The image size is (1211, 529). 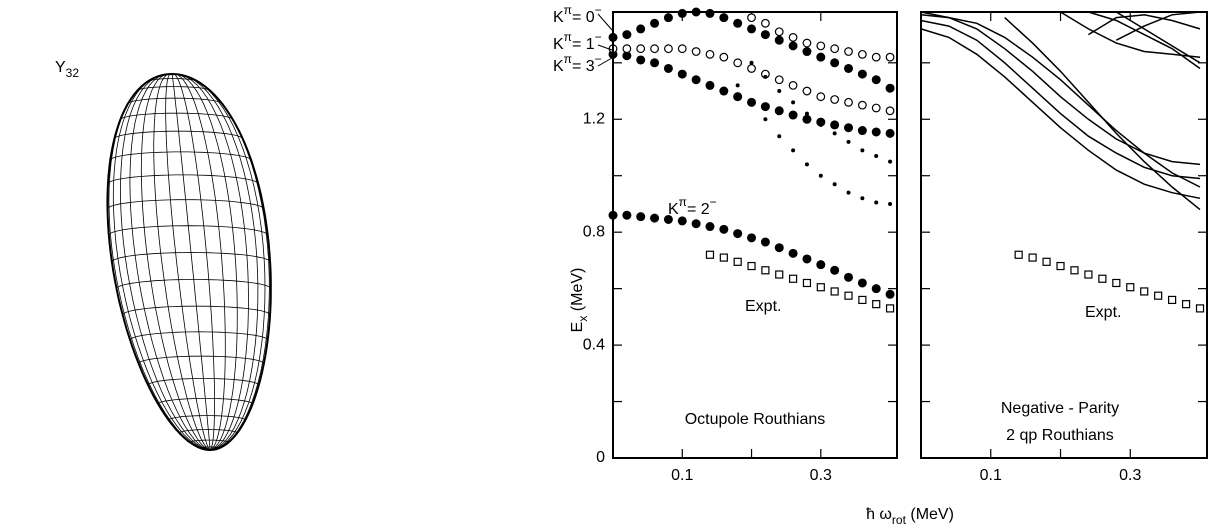 I want to click on deformed-nucleus-shape, so click(x=189, y=262).